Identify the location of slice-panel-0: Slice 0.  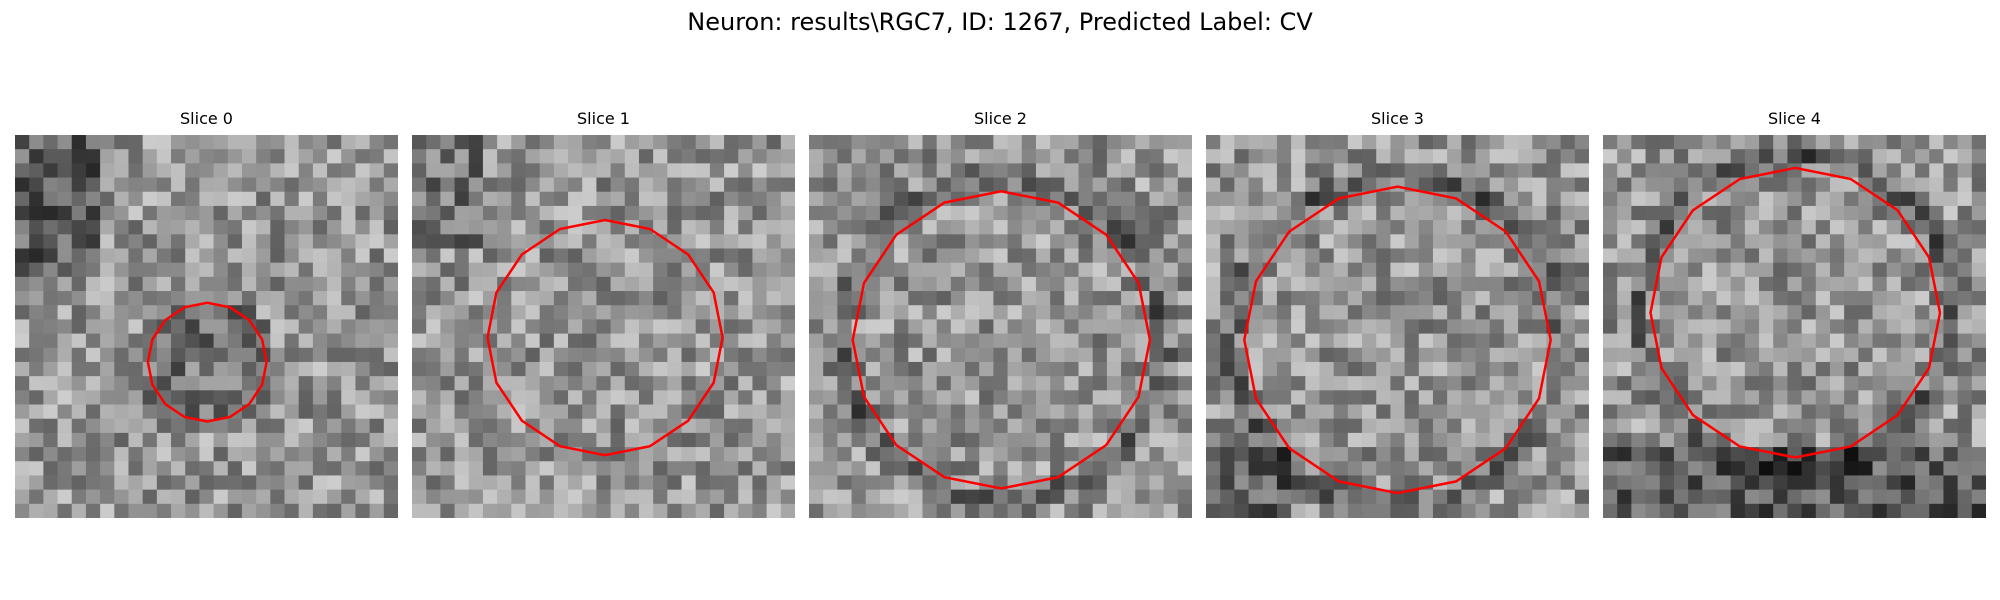
(206, 313).